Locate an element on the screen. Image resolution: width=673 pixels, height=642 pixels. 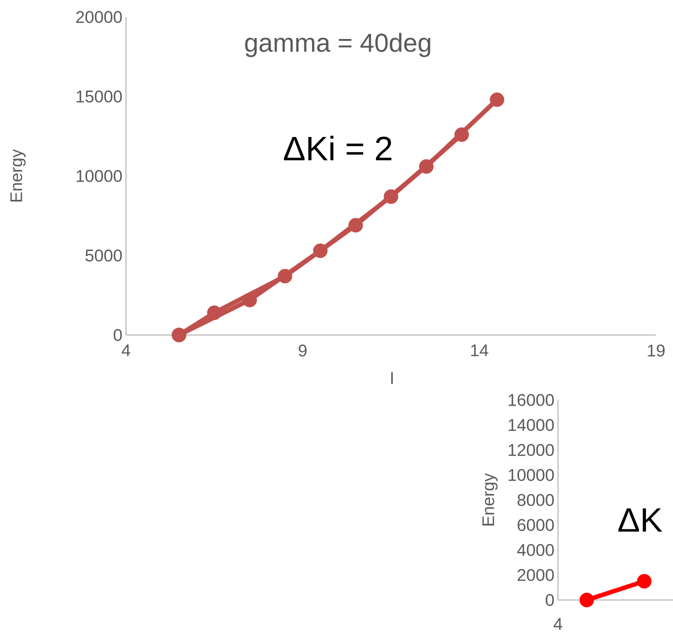
text: 4 is located at coordinates (558, 624).